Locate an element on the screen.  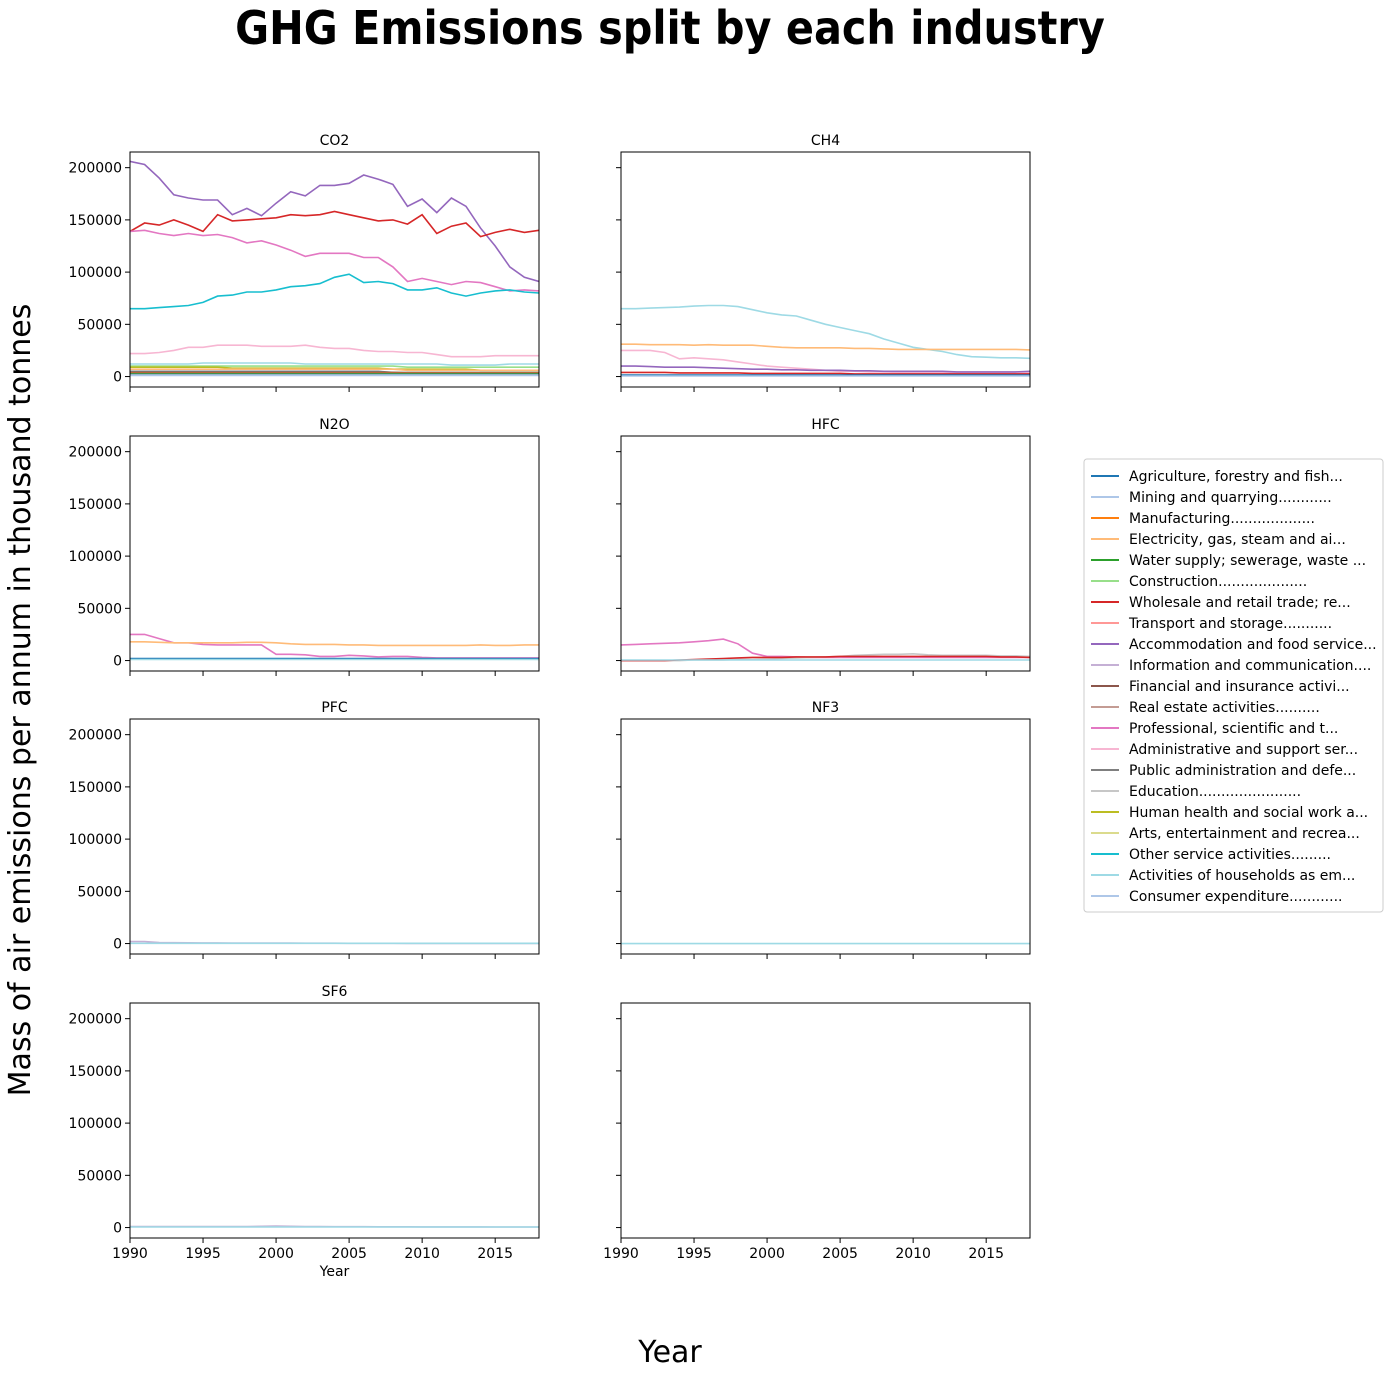
subplot-pfc: PFC 0 50000 100000 150000 200000 is located at coordinates (304, 829).